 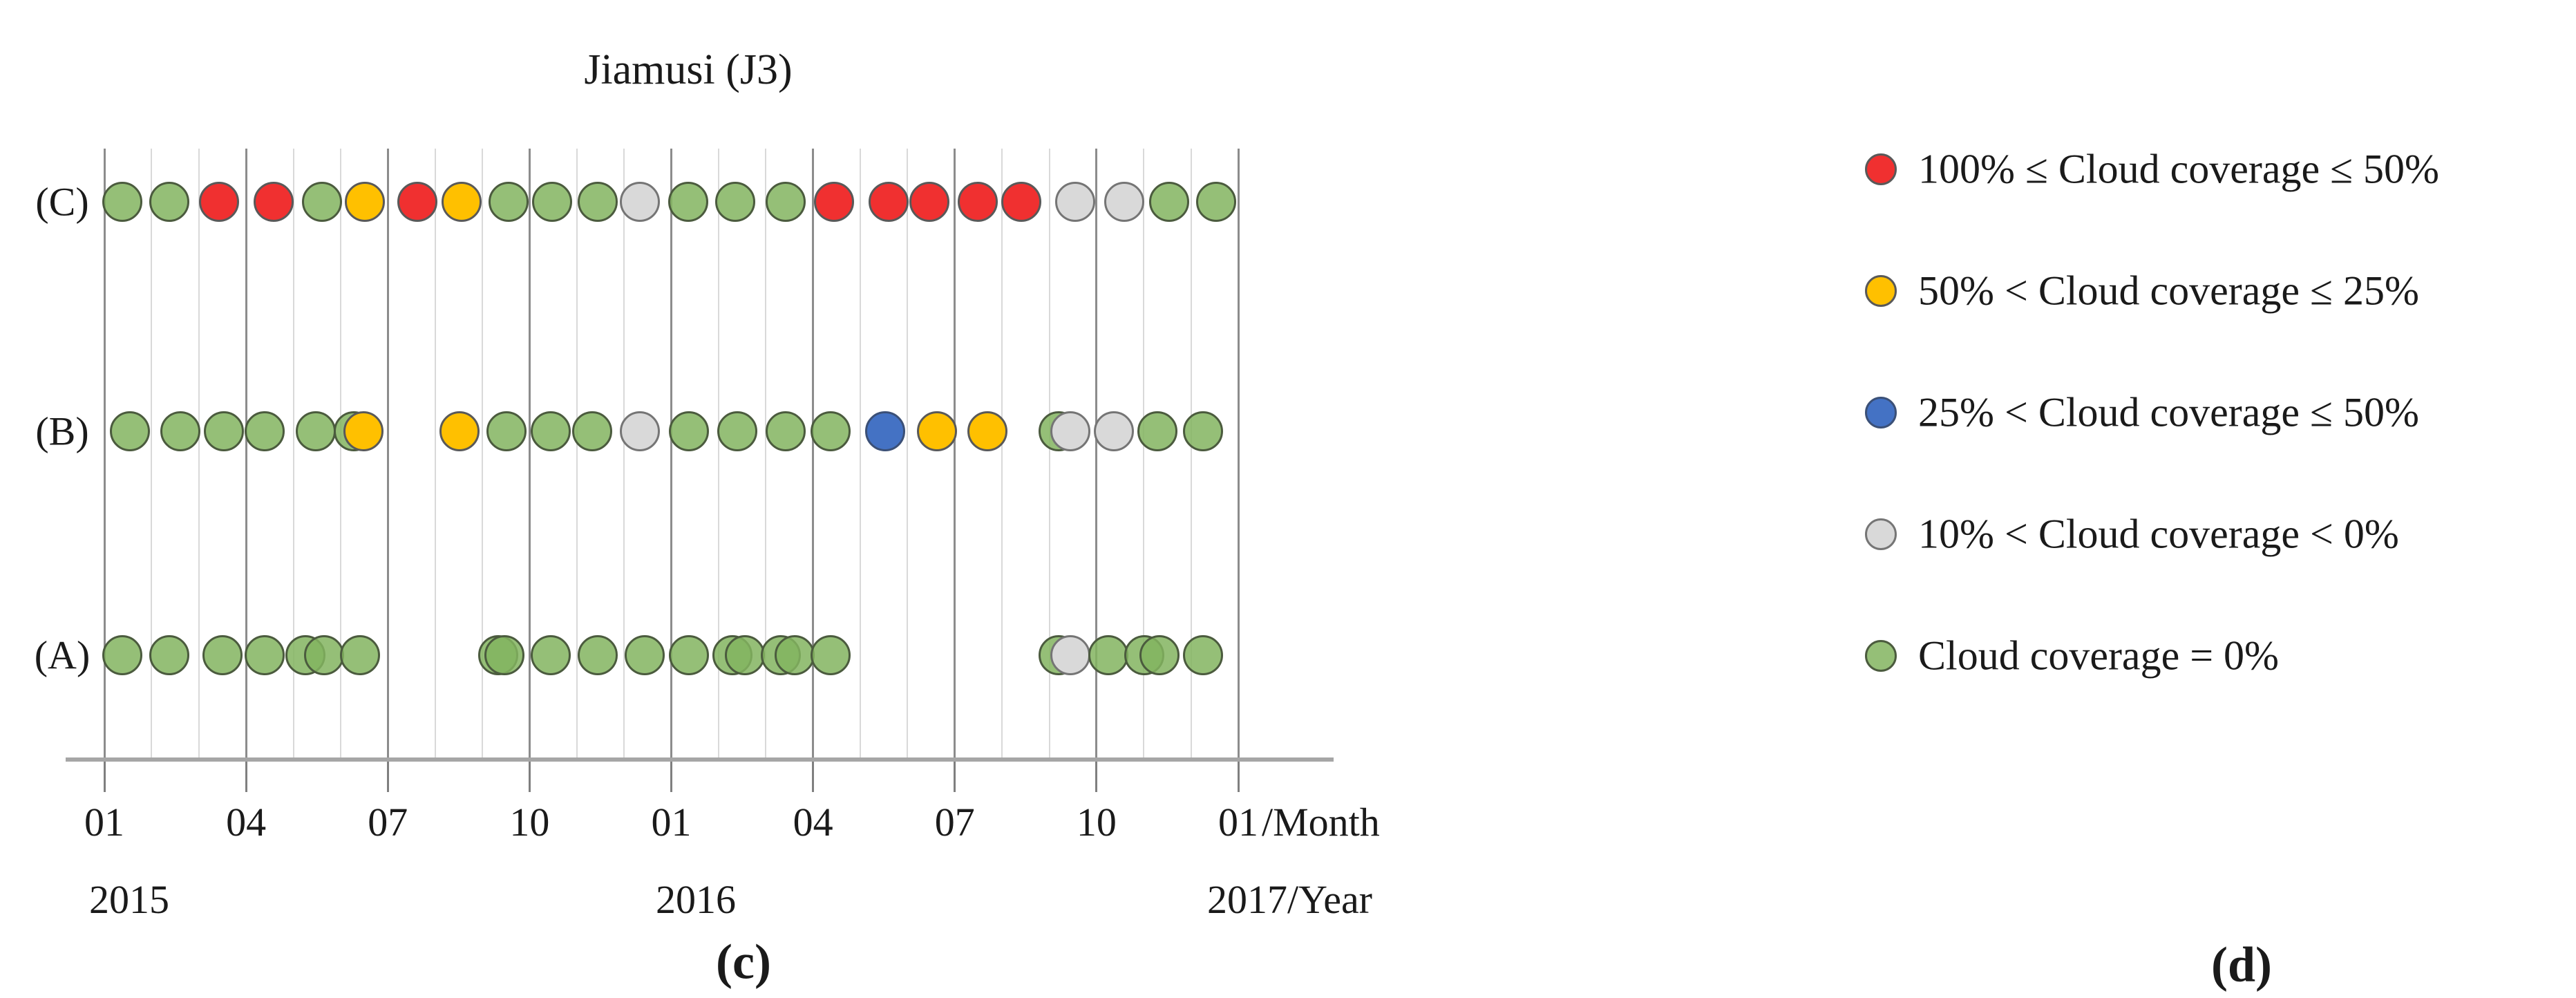 I want to click on month-tick-label: 07, so click(x=954, y=822).